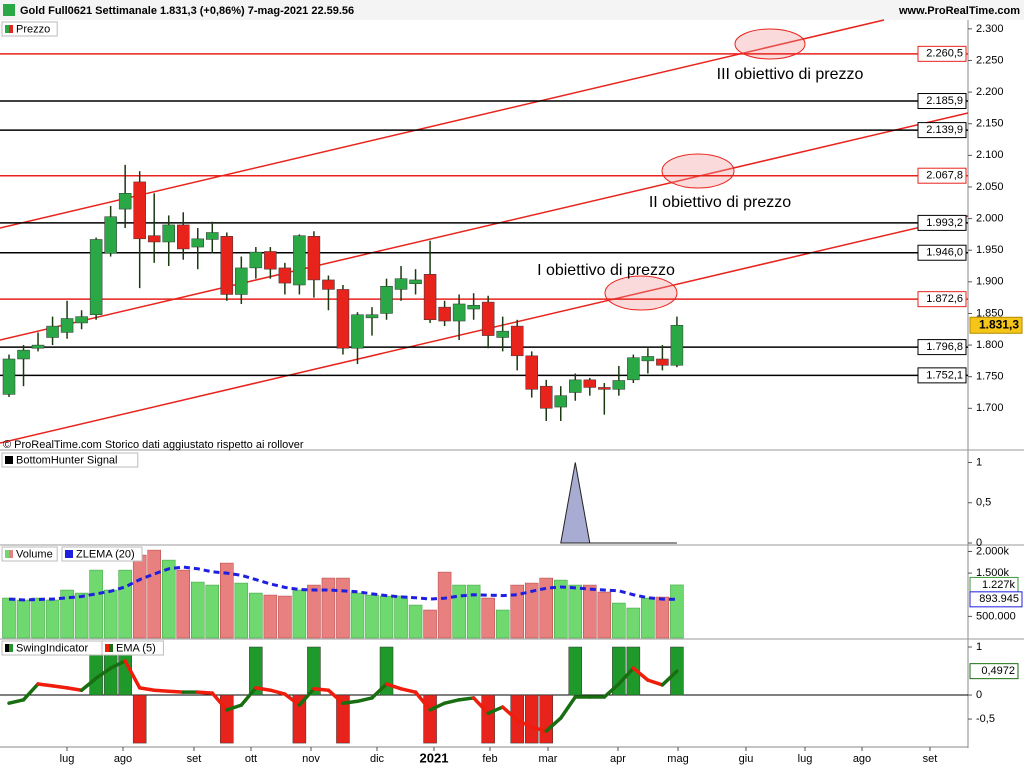 This screenshot has height=768, width=1024. What do you see at coordinates (999, 324) in the screenshot?
I see `last-price-label: 1.831,3` at bounding box center [999, 324].